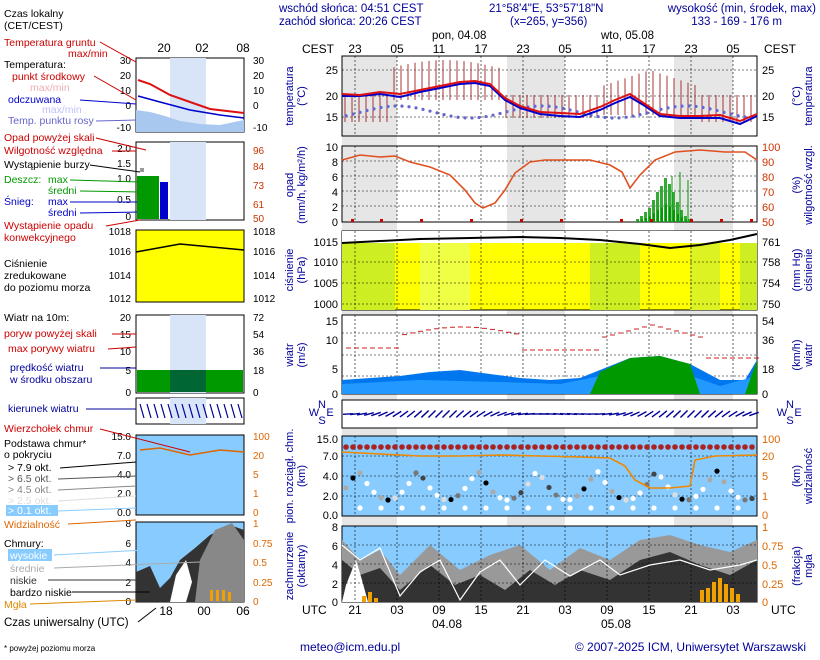 The width and height of the screenshot is (820, 660). Describe the element at coordinates (645, 375) in the screenshot. I see `wind-speed-green` at that location.